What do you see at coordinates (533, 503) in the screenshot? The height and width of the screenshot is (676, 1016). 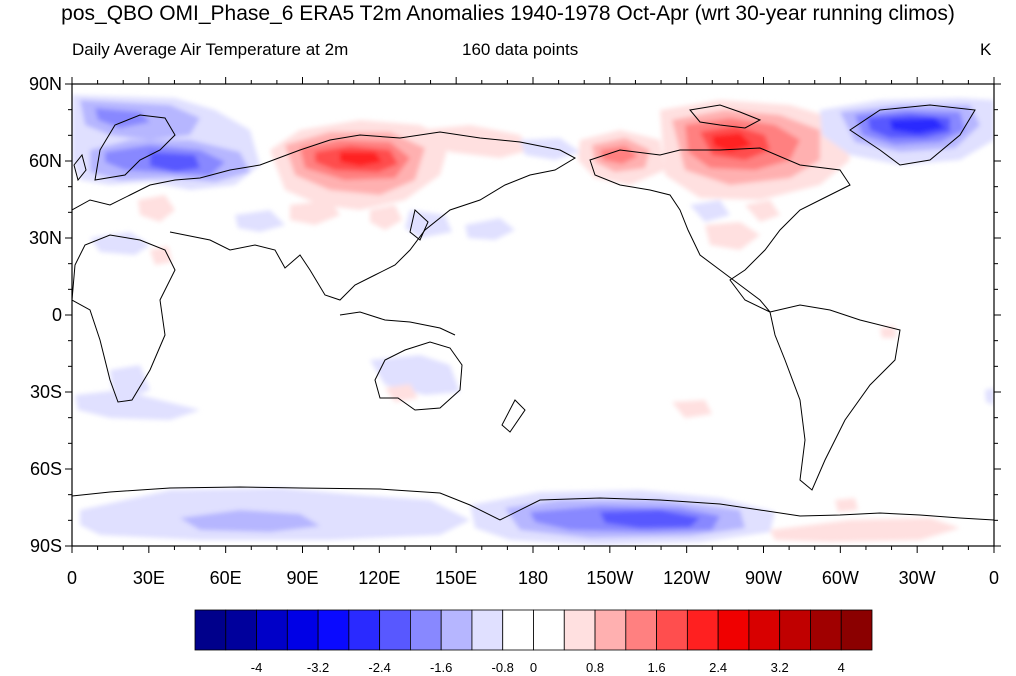 I see `coastline-antarctica` at bounding box center [533, 503].